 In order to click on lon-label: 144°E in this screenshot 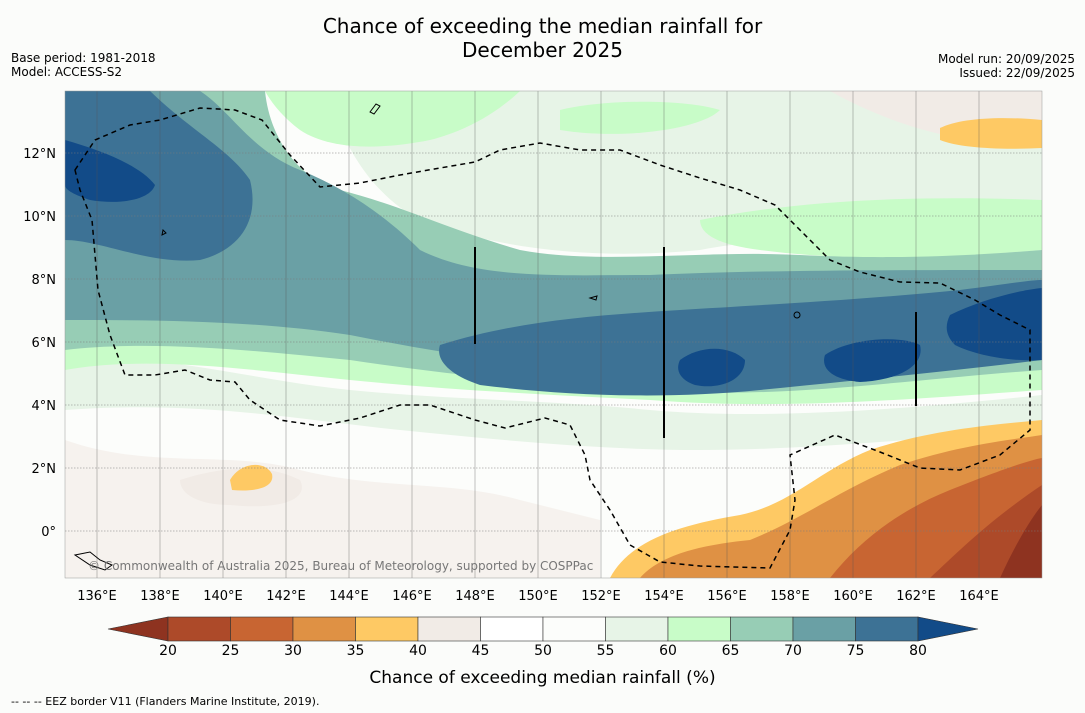, I will do `click(349, 596)`.